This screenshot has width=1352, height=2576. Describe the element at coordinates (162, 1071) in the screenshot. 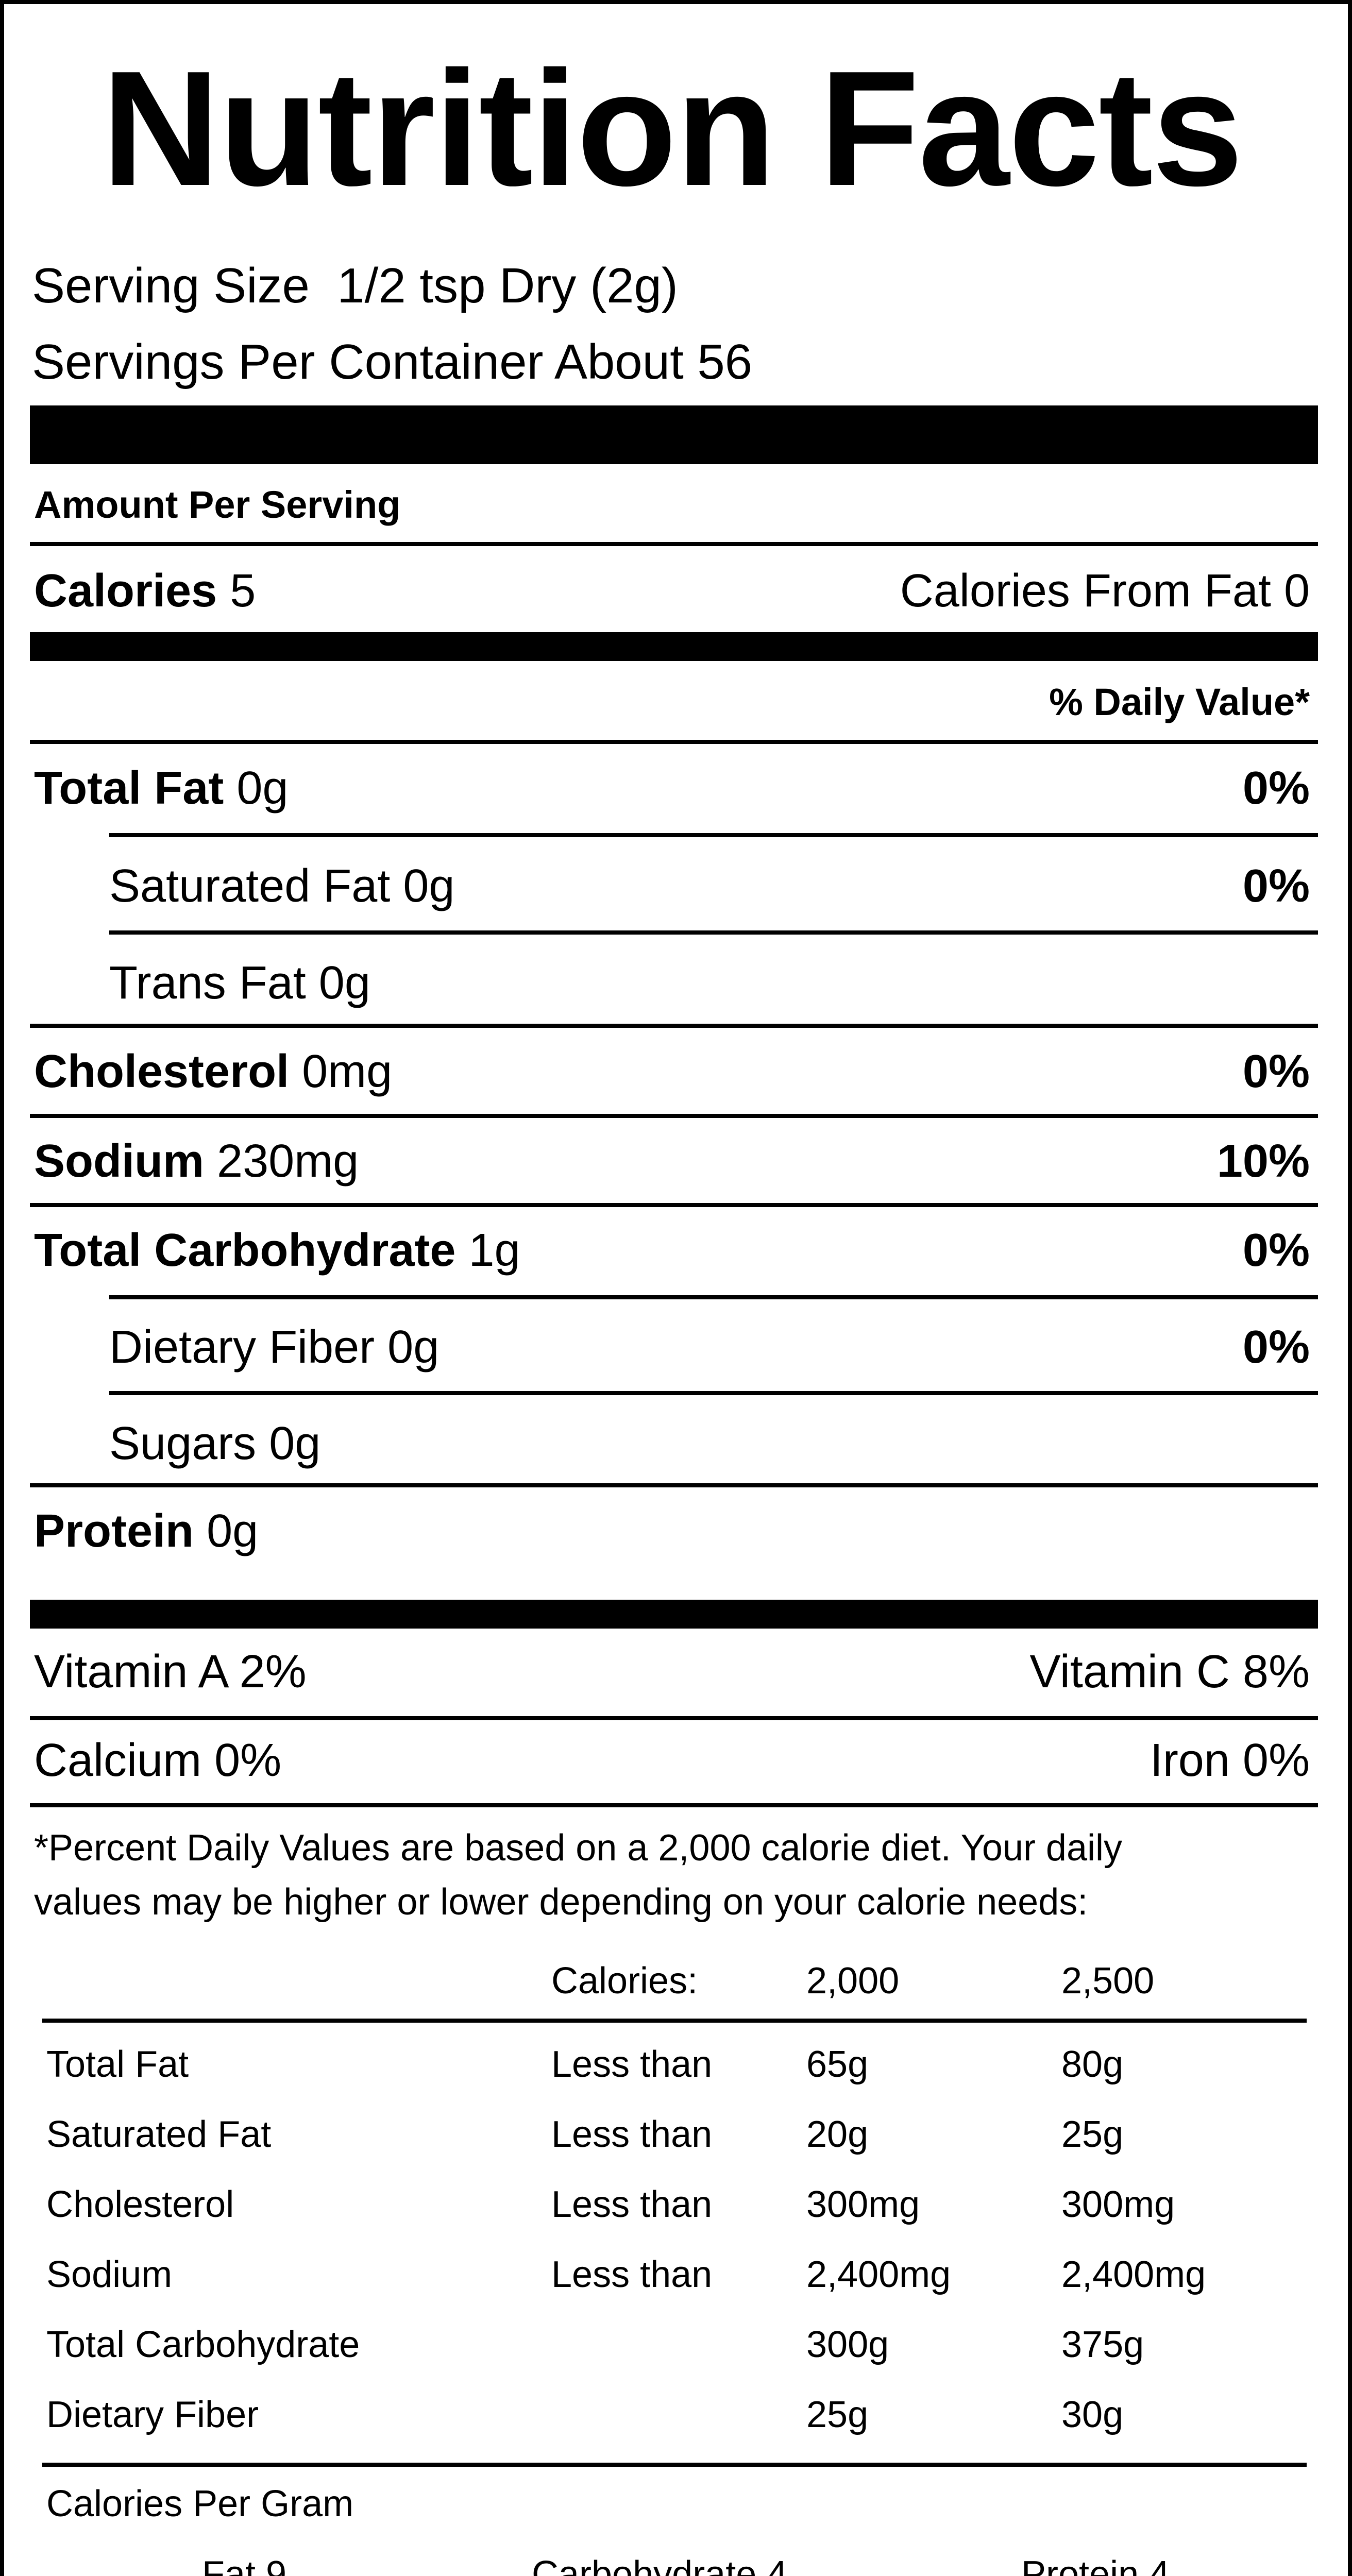

I see `nutrient-name: Cholesterol` at that location.